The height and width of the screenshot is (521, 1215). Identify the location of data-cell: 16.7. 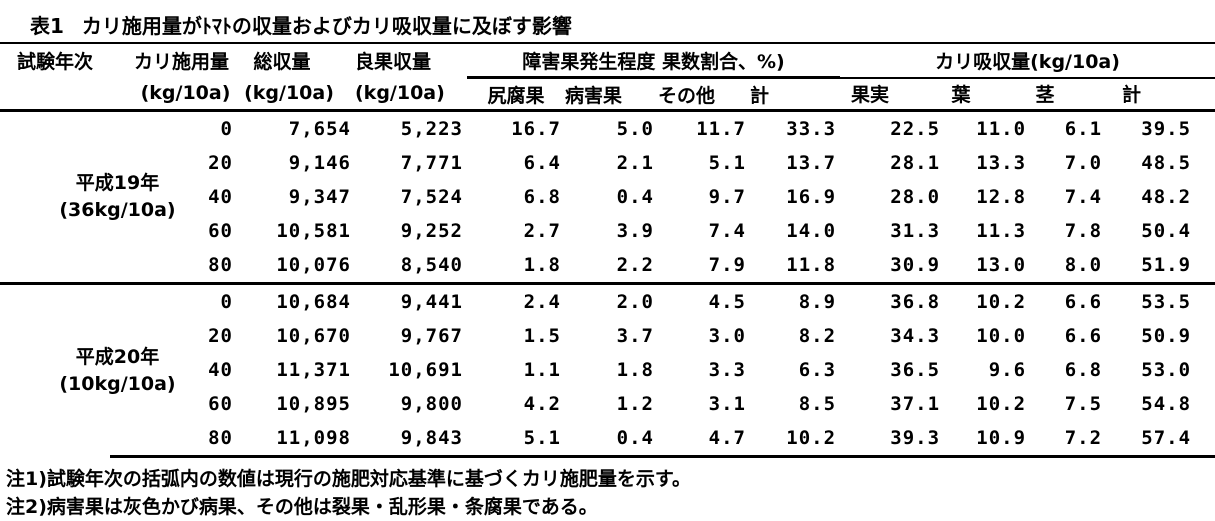
(536, 129).